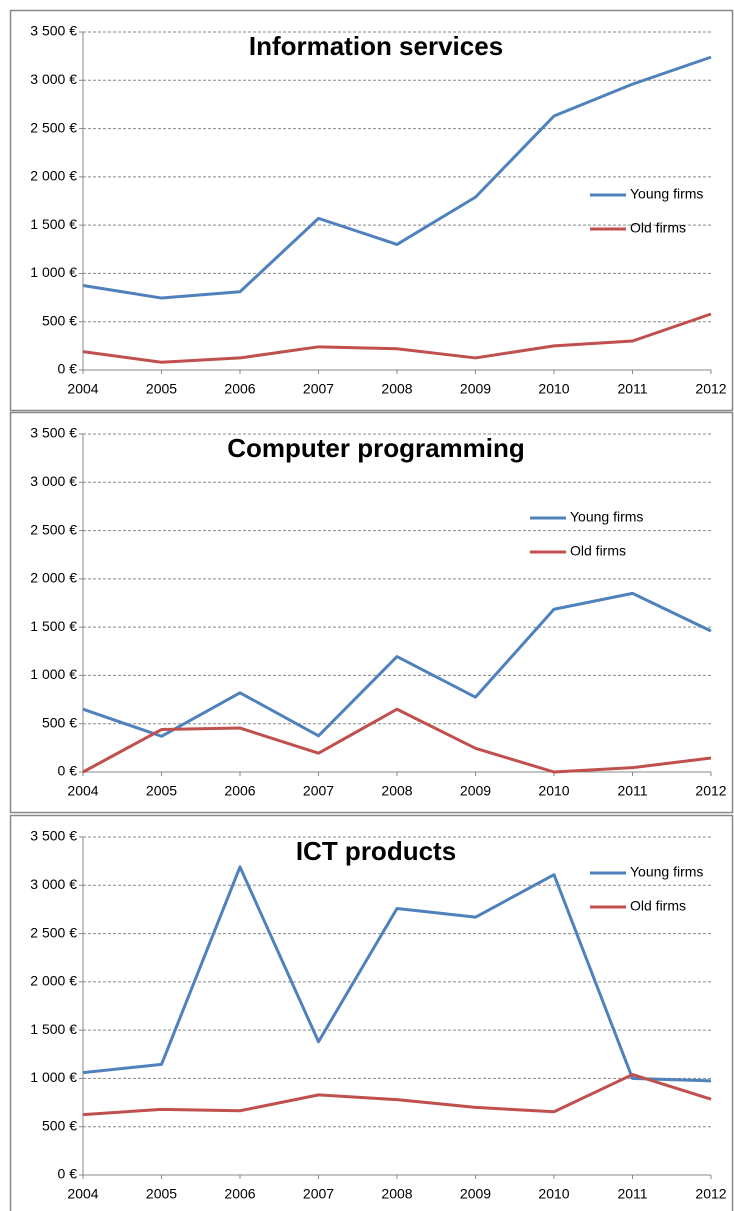 The image size is (734, 1211). I want to click on chart-title: ICT products, so click(376, 851).